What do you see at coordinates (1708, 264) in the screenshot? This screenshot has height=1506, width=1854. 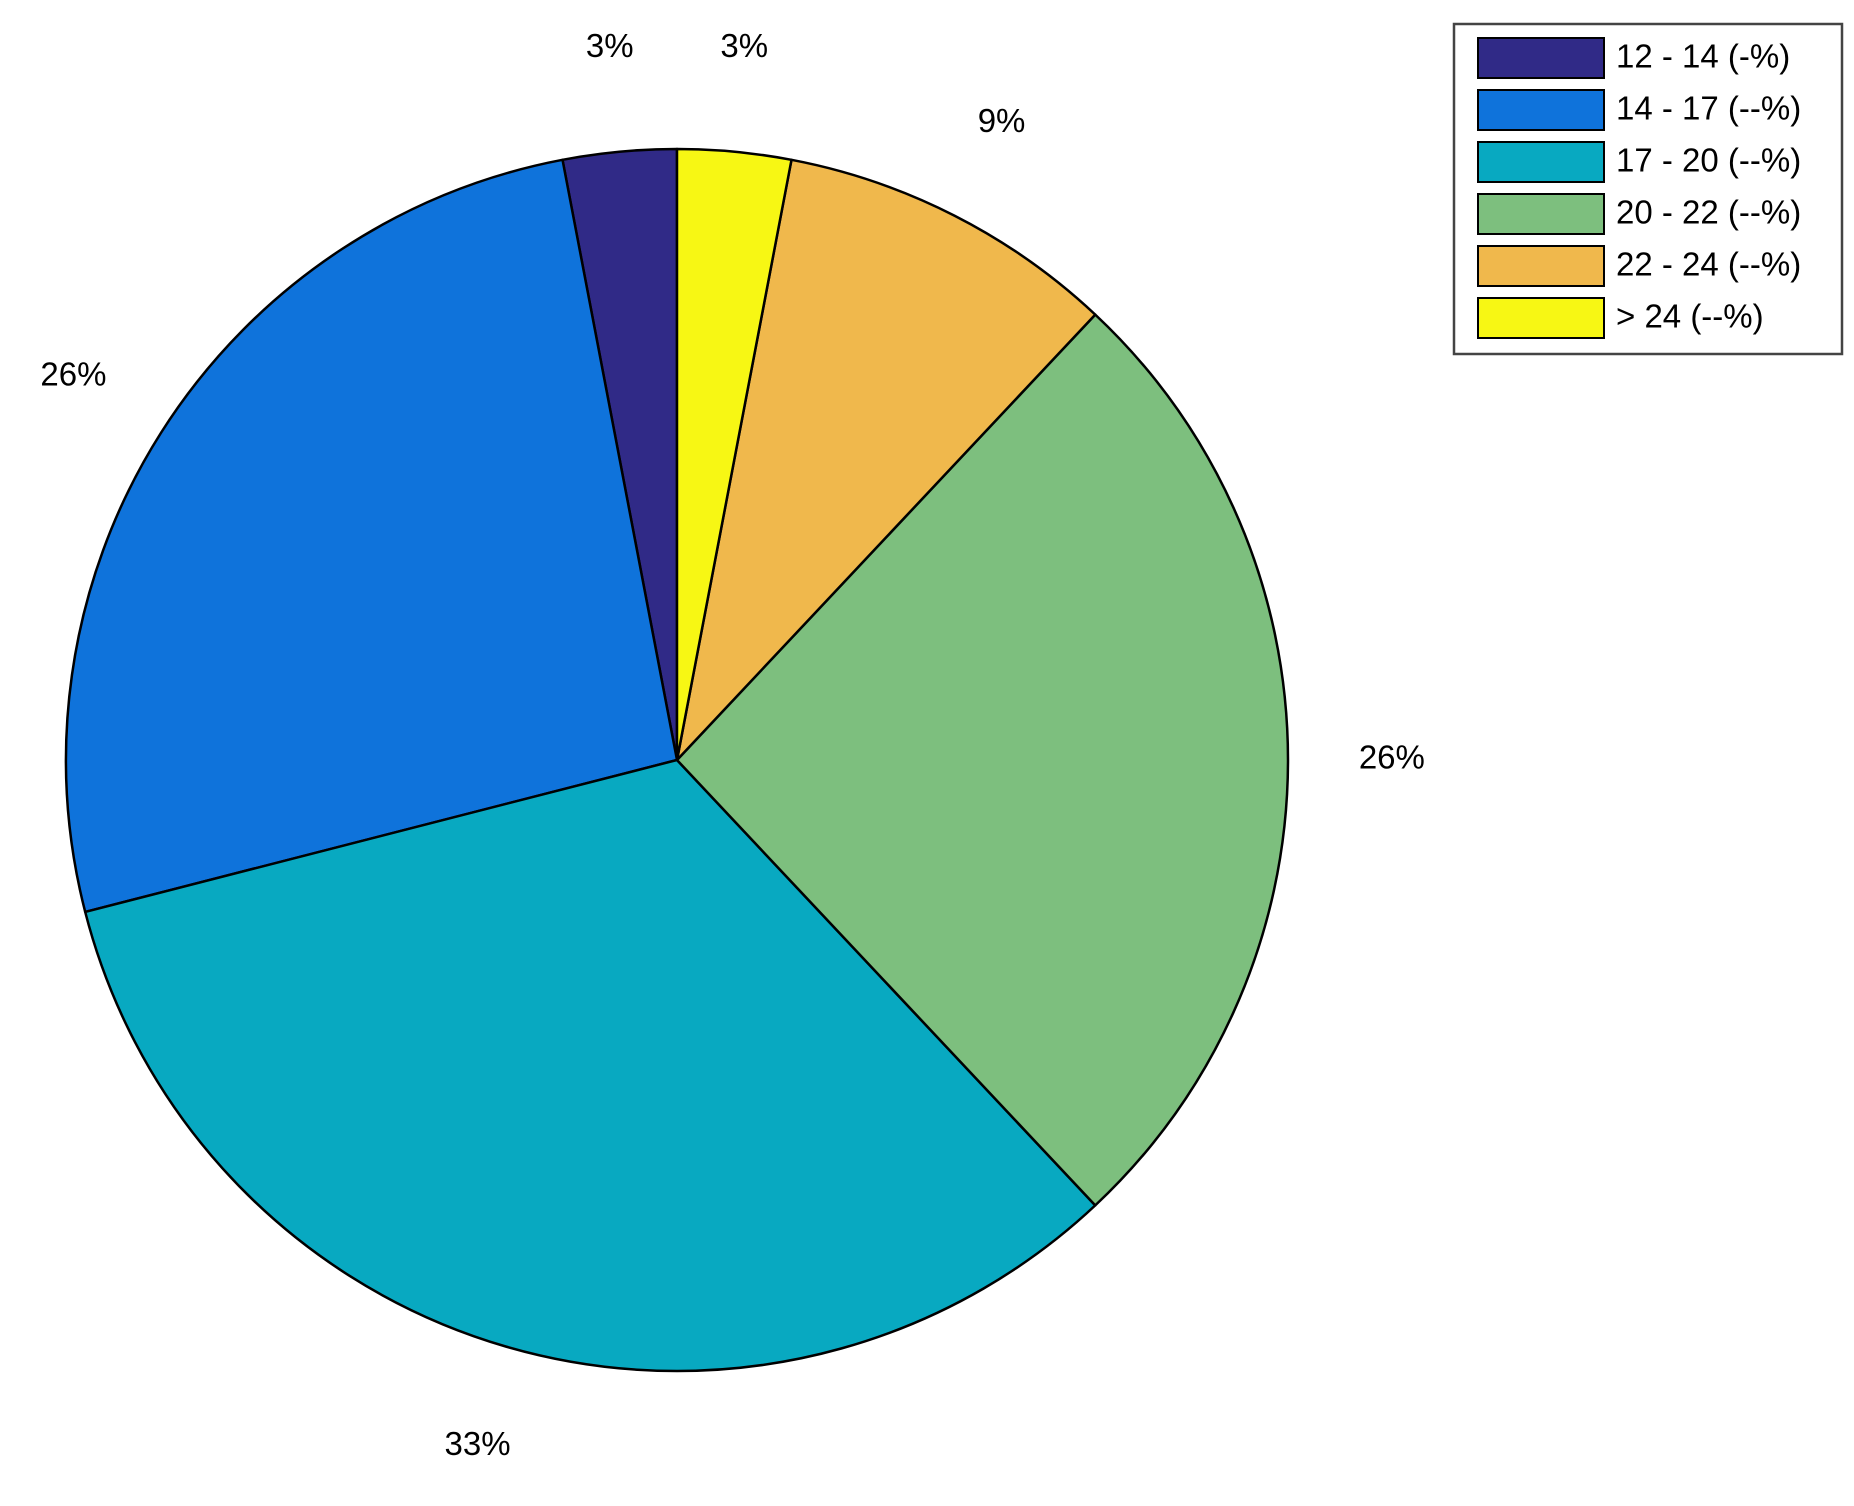 I see `legend-label: 22 - 24 (--%)` at bounding box center [1708, 264].